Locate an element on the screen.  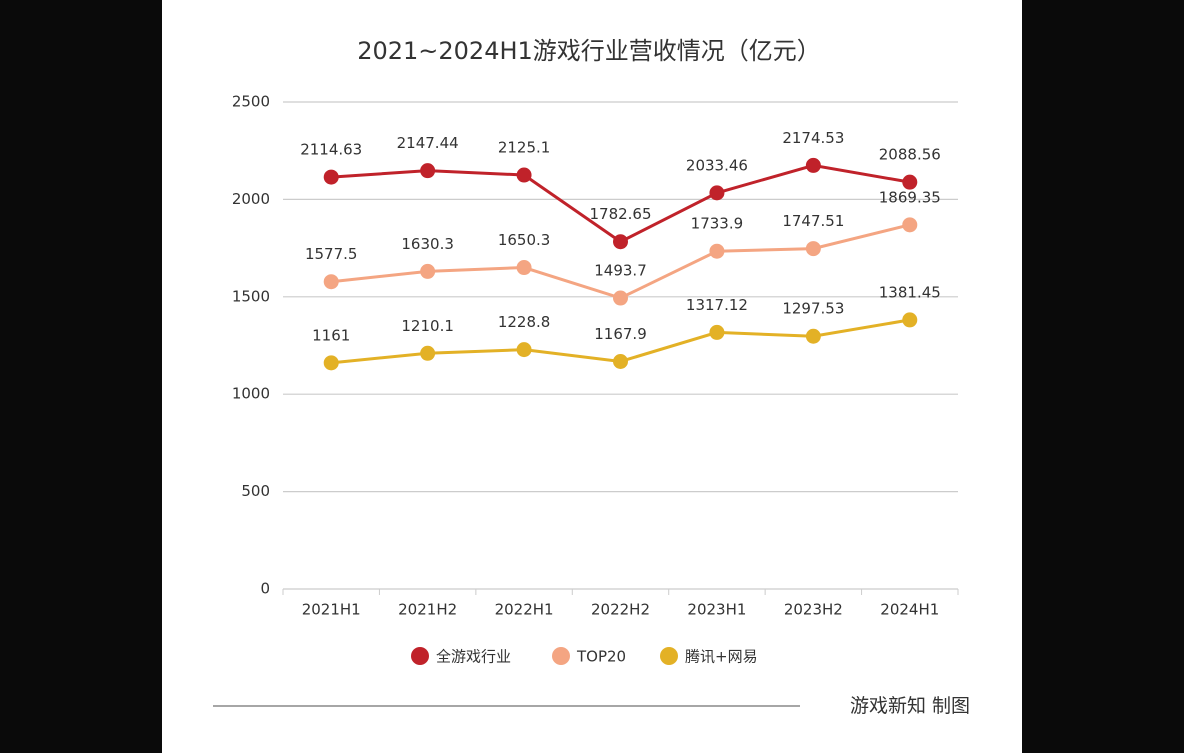
y-tick-label: 0 is located at coordinates (265, 589).